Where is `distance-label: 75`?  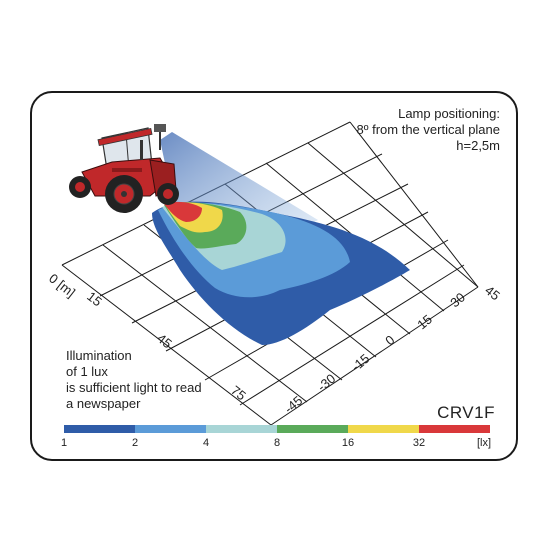
distance-label: 75 is located at coordinates (238, 393).